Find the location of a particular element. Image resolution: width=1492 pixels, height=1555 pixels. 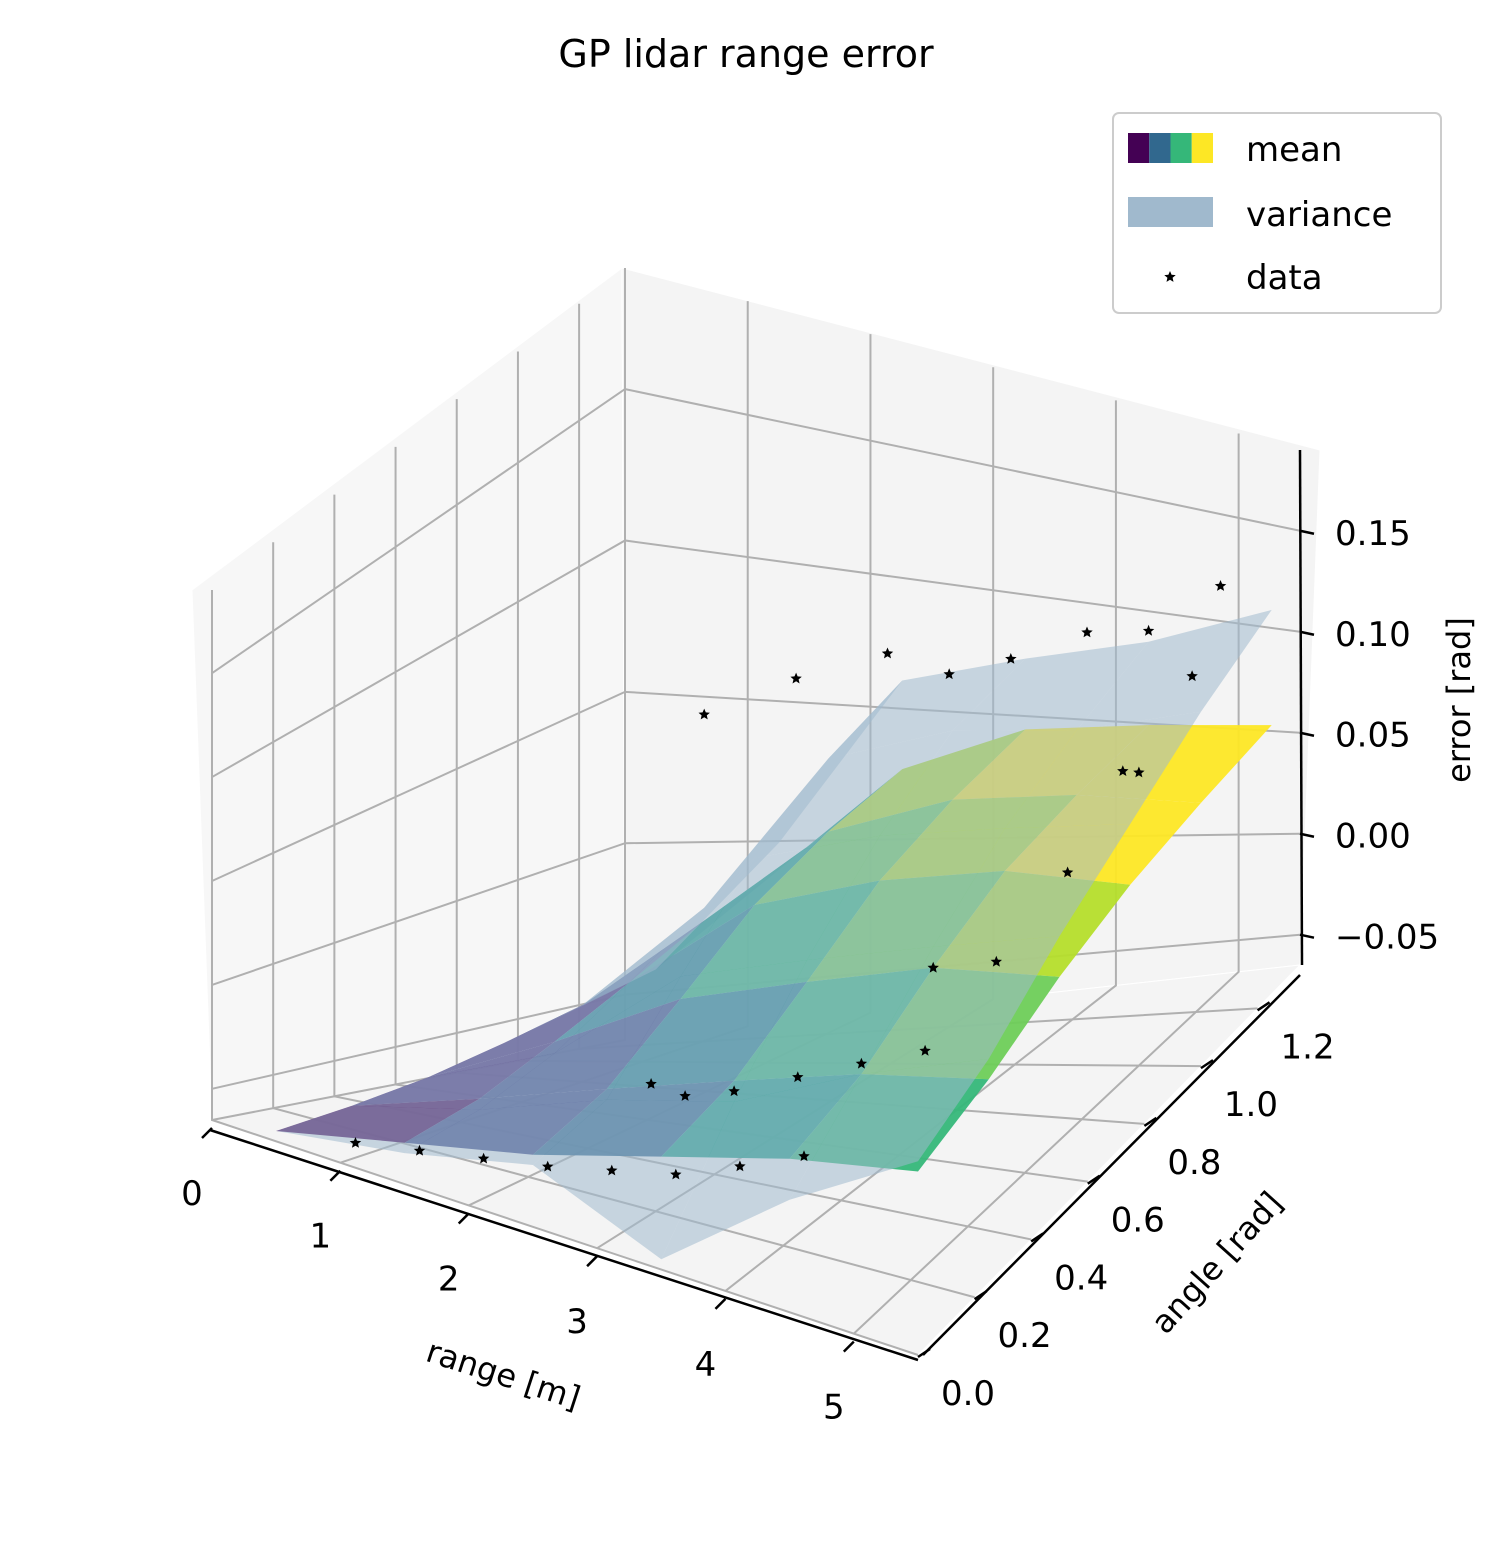

x-axis-line is located at coordinates (564, 1245).